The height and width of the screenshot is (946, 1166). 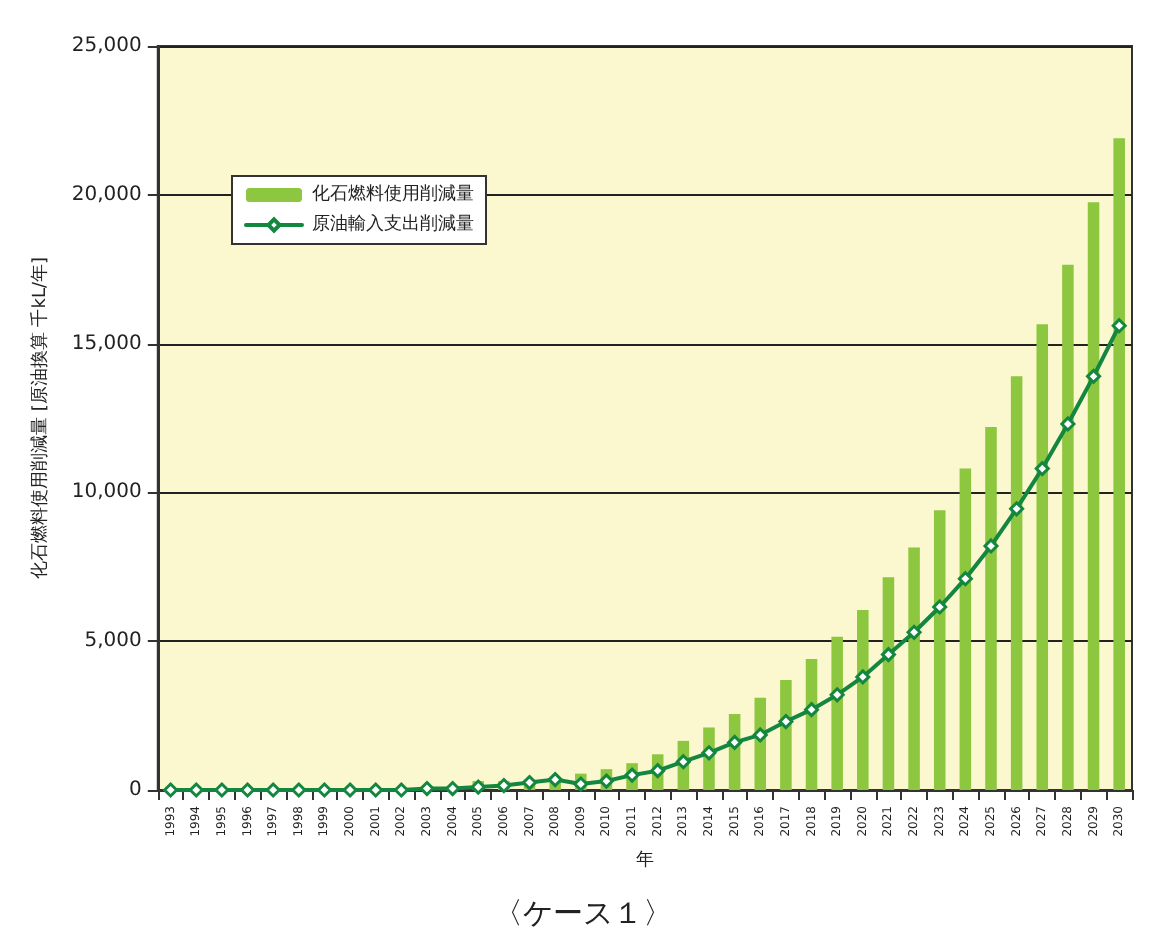 What do you see at coordinates (106, 46) in the screenshot?
I see `y-tick-label: 25,000` at bounding box center [106, 46].